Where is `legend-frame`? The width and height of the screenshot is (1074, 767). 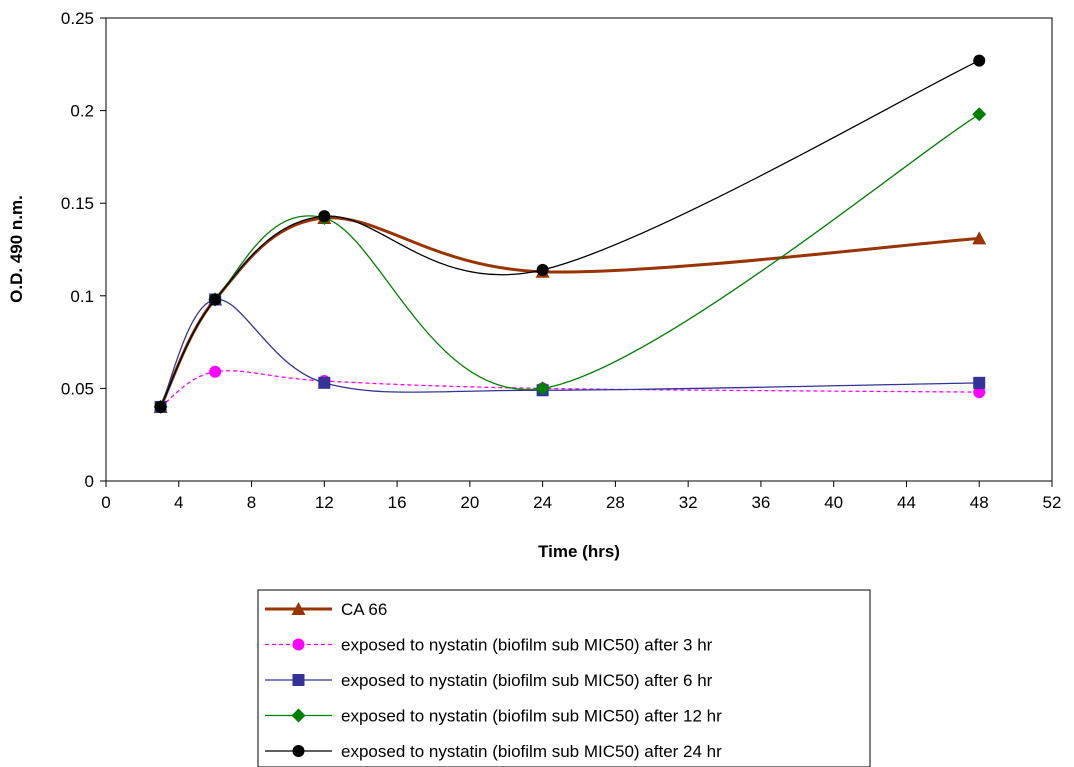 legend-frame is located at coordinates (564, 678).